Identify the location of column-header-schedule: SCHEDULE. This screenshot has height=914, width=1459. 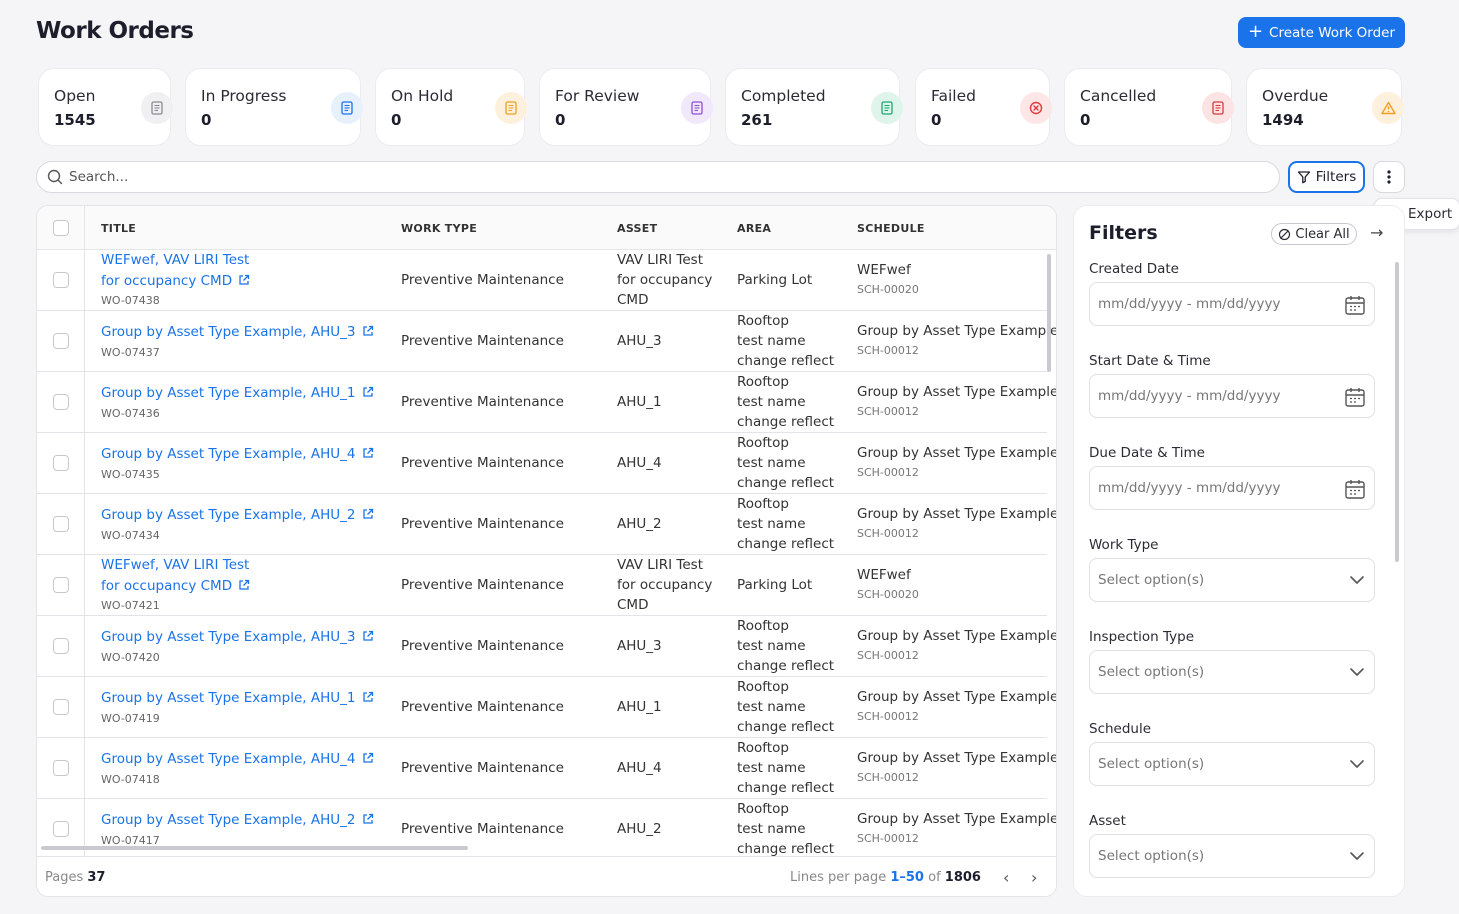
(891, 228).